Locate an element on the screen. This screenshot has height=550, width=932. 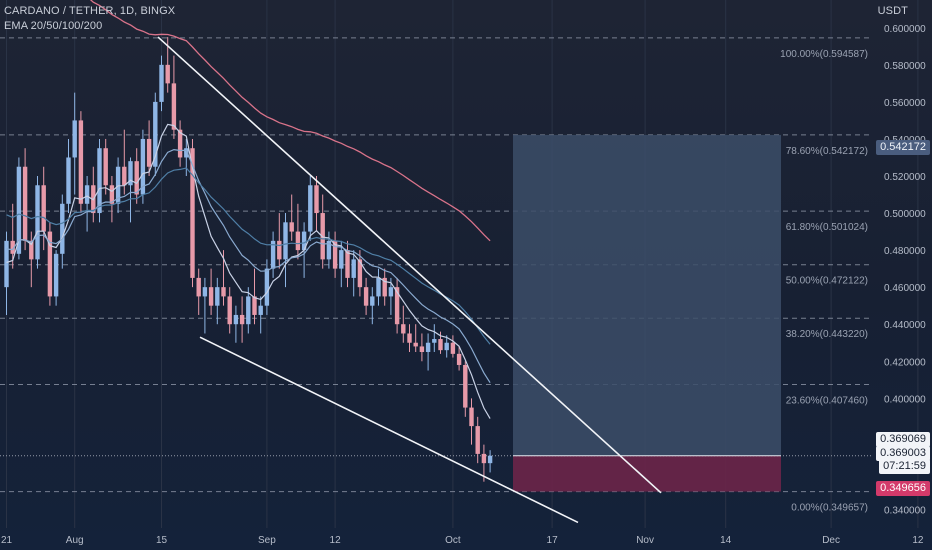
y-tick-label: 0.520000 is located at coordinates (905, 177).